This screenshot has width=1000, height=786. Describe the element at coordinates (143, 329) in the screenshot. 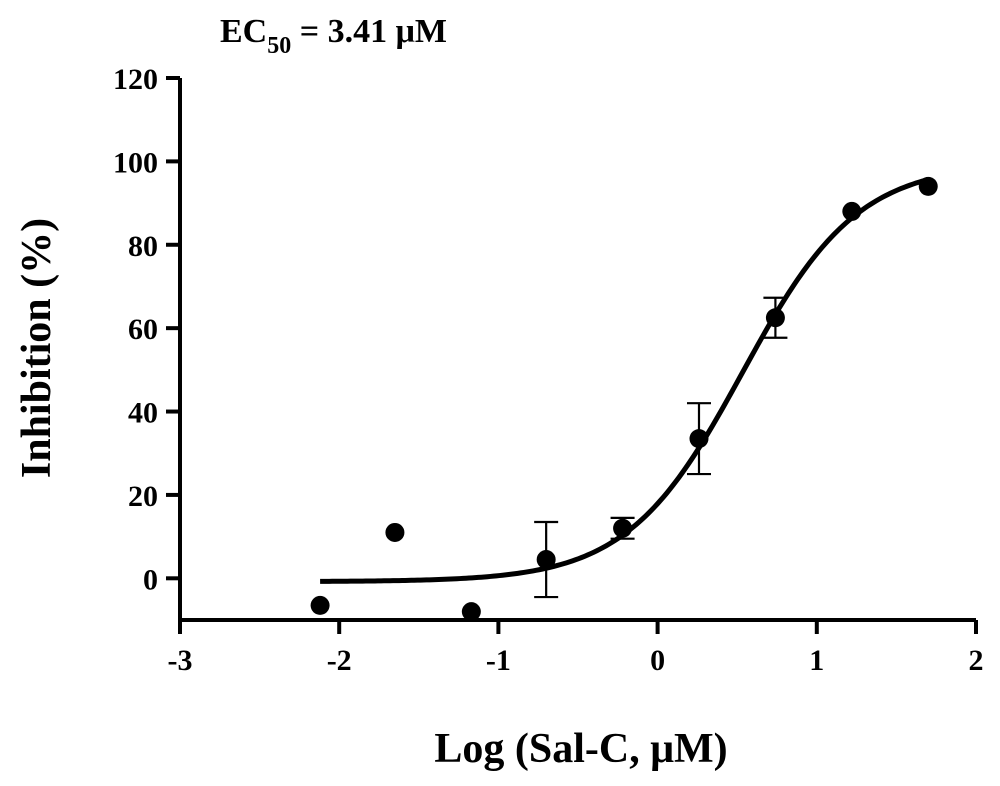

I see `y-tick-label: 60` at that location.